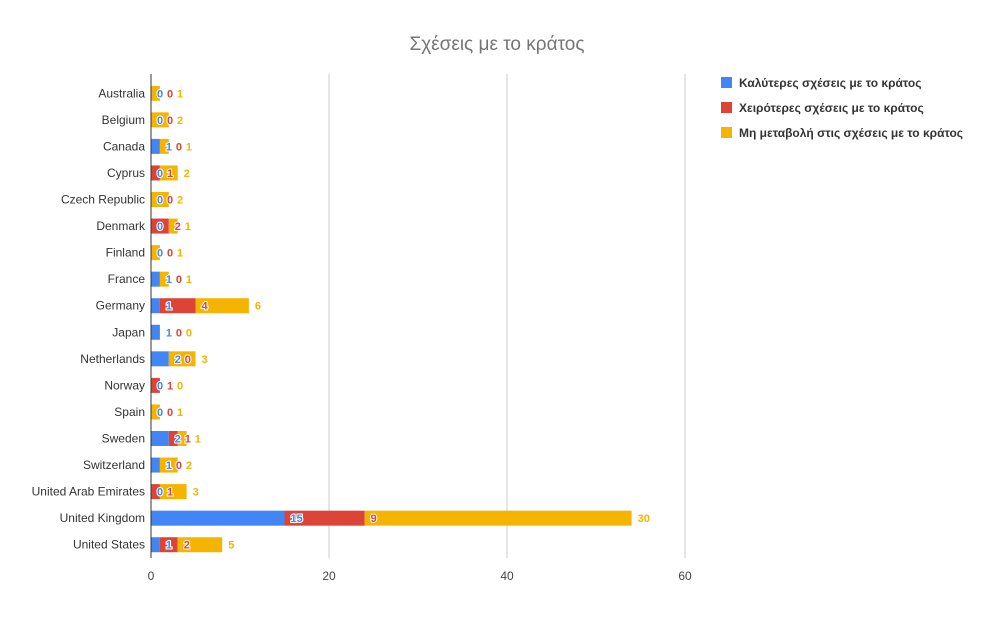 The width and height of the screenshot is (995, 620). Describe the element at coordinates (374, 519) in the screenshot. I see `data-label: 9` at that location.